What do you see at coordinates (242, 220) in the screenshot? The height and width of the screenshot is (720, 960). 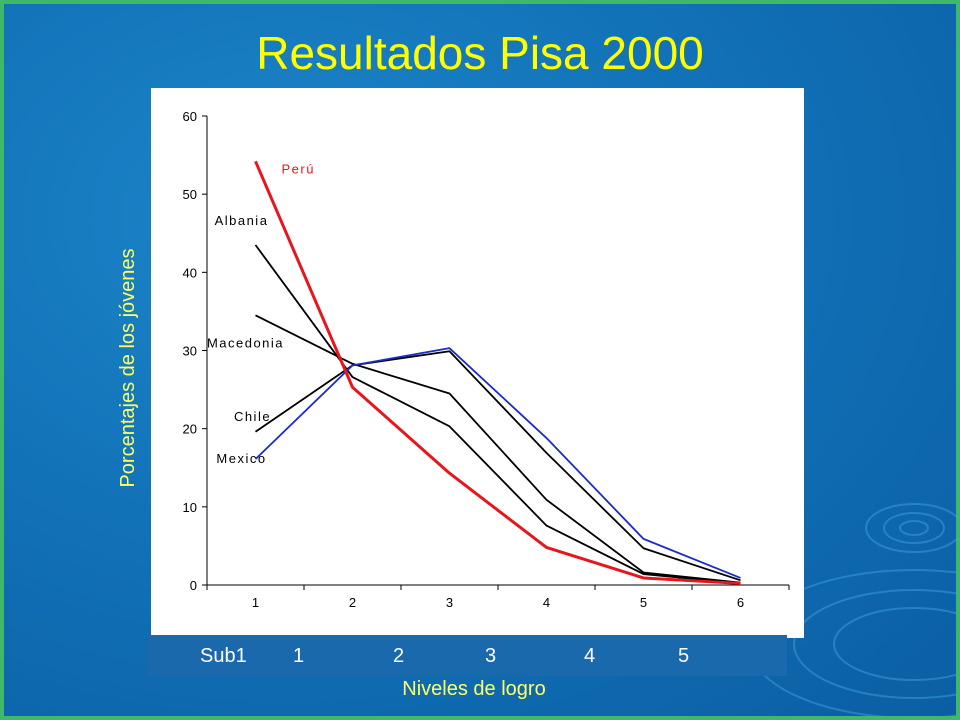 I see `series-label-albania: Albania` at bounding box center [242, 220].